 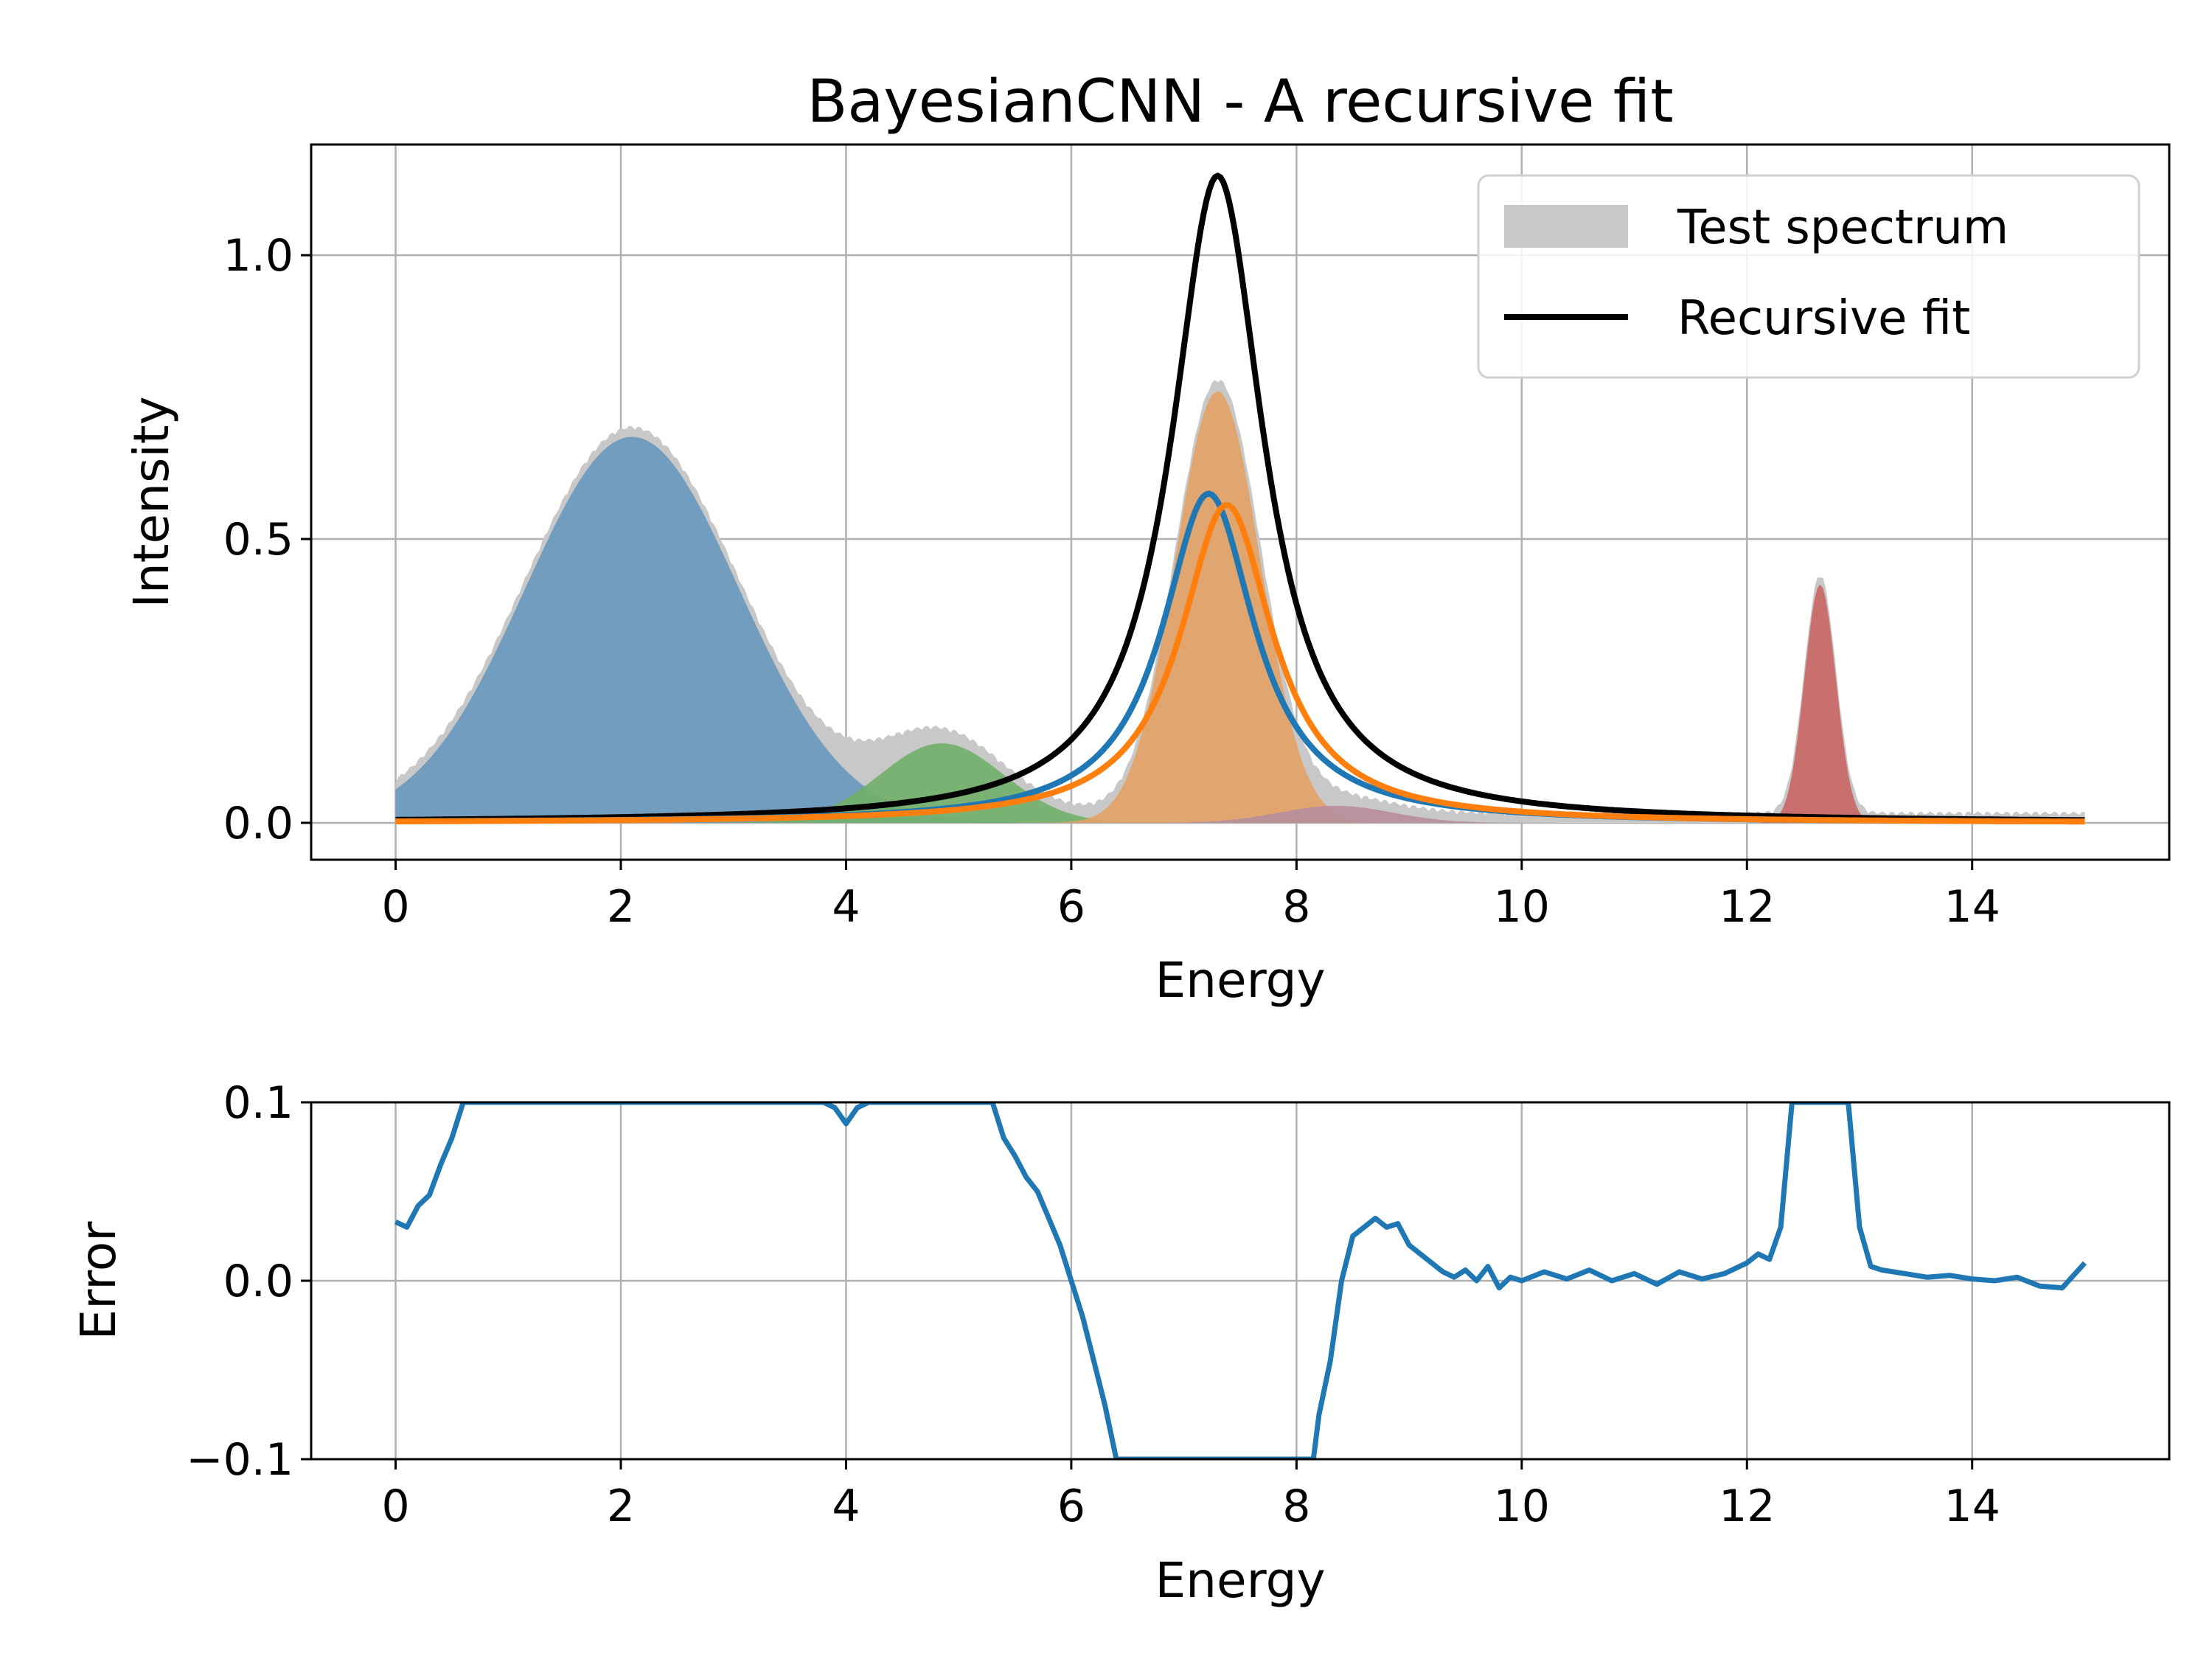 What do you see at coordinates (395, 1506) in the screenshot?
I see `bottom-x-tick-label: 0` at bounding box center [395, 1506].